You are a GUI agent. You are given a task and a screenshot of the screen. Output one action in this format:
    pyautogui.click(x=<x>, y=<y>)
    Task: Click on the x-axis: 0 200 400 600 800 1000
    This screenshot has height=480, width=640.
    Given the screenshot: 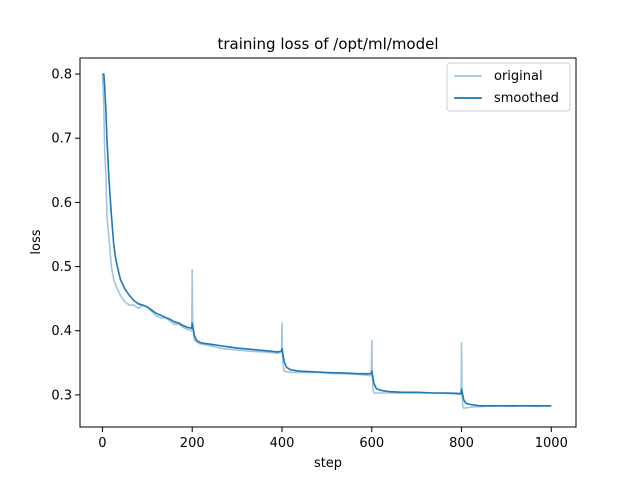 What is the action you would take?
    pyautogui.click(x=333, y=439)
    